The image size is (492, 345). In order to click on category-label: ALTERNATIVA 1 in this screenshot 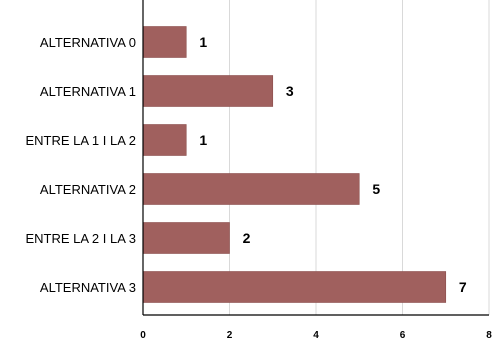, I will do `click(88, 91)`.